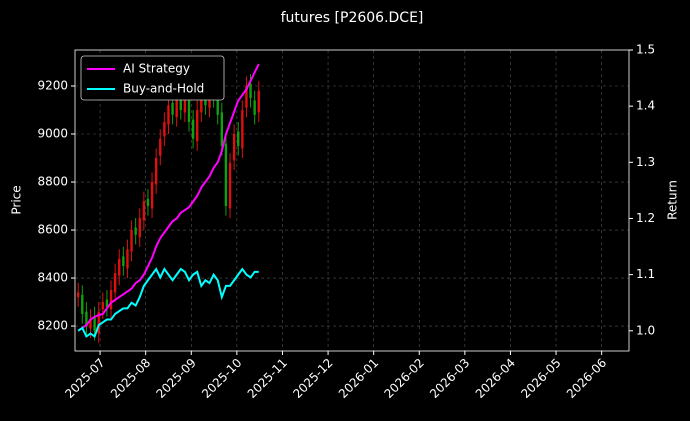 This screenshot has width=690, height=421. Describe the element at coordinates (358, 378) in the screenshot. I see `x-tick-label: 2026-01` at that location.